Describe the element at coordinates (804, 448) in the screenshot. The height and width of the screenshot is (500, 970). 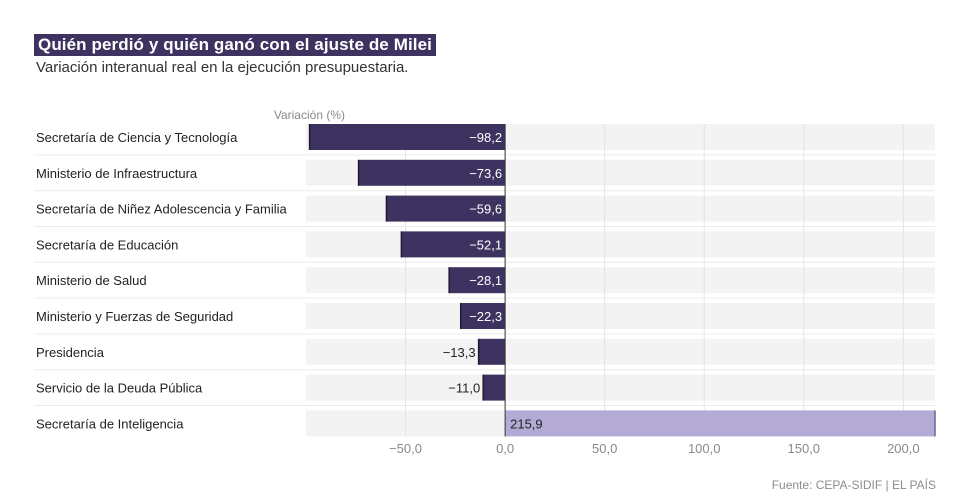
I see `x-tick-label: 150,0` at that location.